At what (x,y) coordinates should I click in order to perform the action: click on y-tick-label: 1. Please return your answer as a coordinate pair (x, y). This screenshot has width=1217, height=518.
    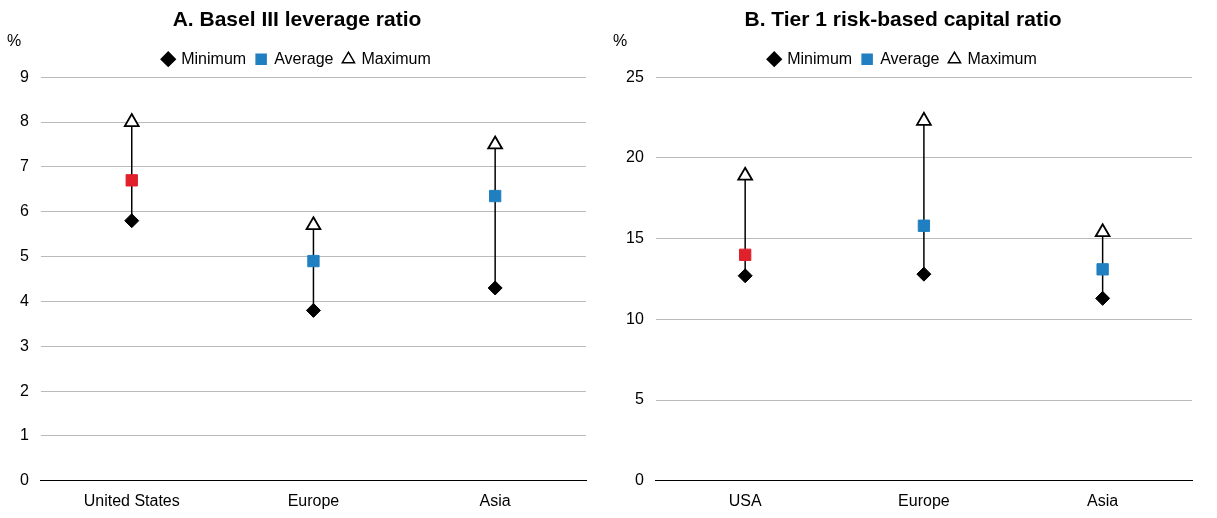
    Looking at the image, I should click on (24, 435).